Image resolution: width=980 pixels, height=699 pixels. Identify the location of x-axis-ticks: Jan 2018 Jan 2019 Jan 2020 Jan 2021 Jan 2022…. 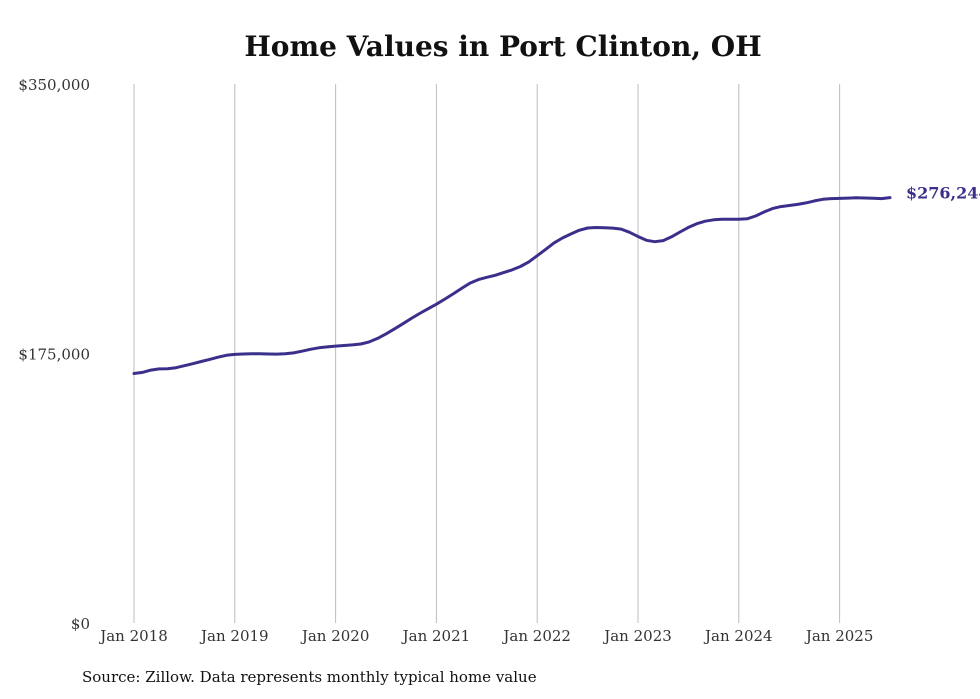
(485, 636).